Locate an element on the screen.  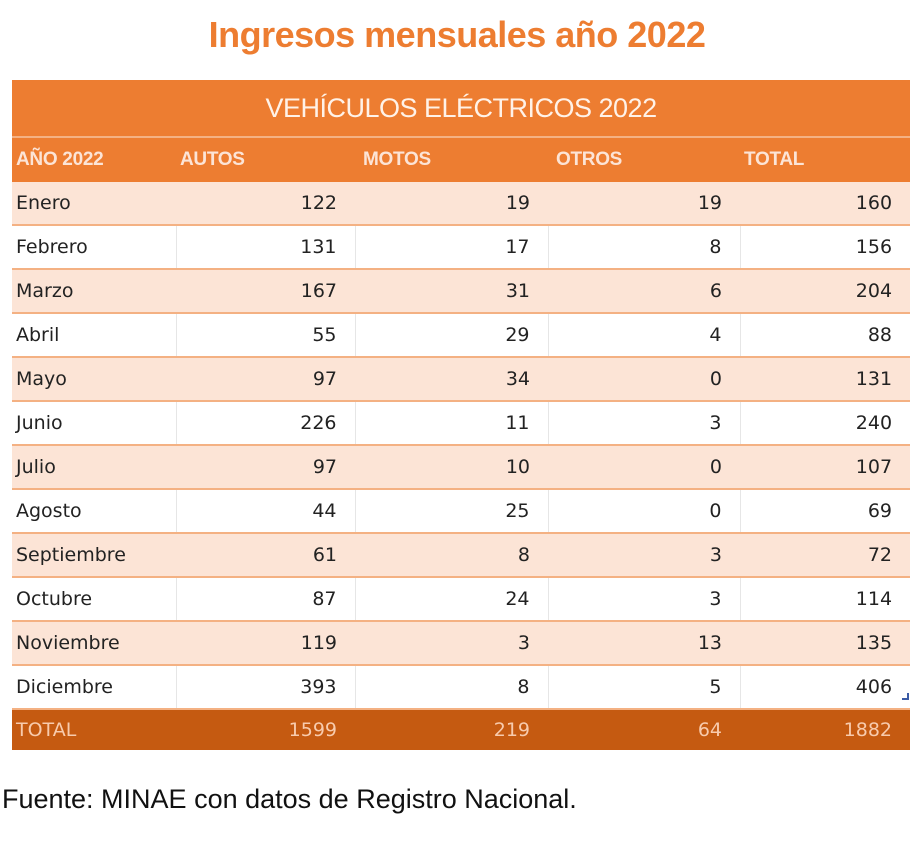
table-row: Febrero 131 17 8 156 is located at coordinates (461, 247).